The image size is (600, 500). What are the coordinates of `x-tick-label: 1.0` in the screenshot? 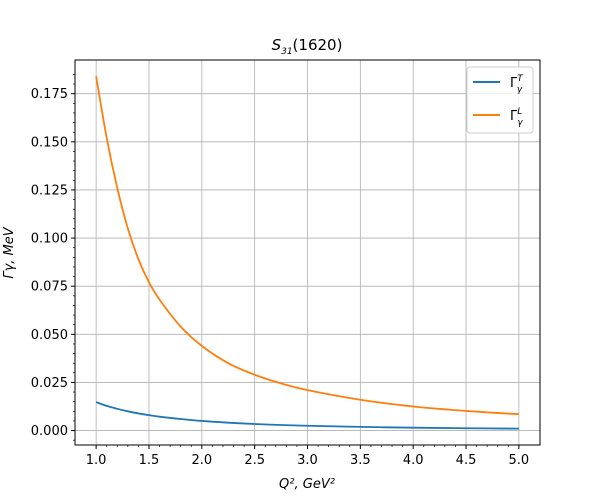 It's located at (96, 460).